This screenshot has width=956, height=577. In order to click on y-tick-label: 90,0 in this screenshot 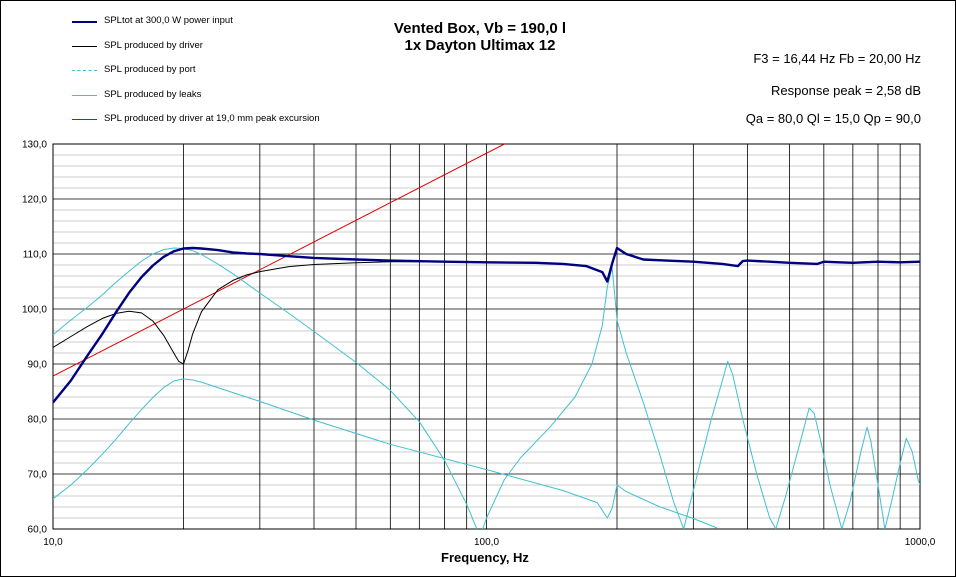, I will do `click(38, 365)`.